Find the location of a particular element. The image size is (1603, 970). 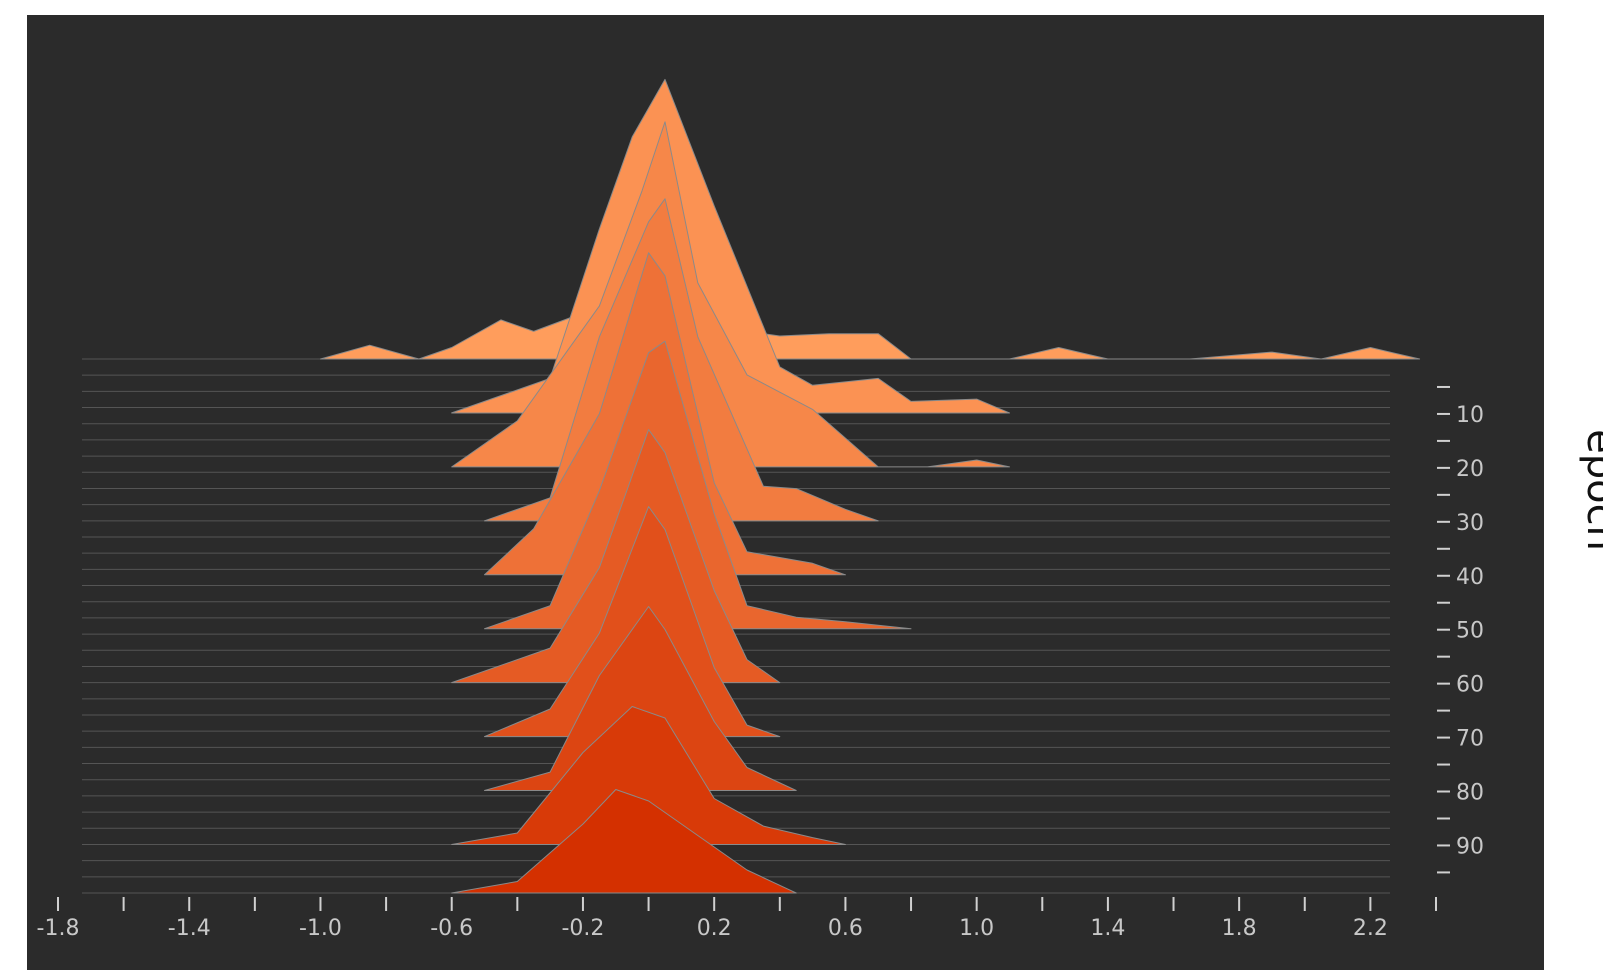

x-tick-label: 1.8 is located at coordinates (1239, 928).